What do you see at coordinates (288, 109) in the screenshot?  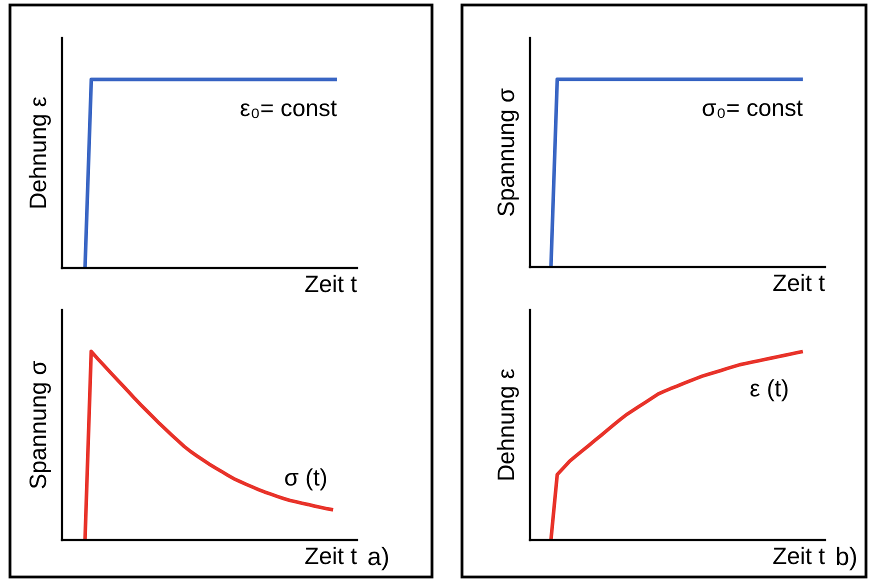 I see `annotation: ε₀= const` at bounding box center [288, 109].